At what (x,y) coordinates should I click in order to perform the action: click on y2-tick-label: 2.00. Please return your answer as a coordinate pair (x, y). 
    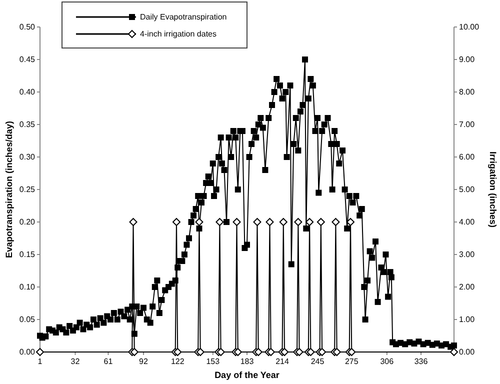
    Looking at the image, I should click on (467, 287).